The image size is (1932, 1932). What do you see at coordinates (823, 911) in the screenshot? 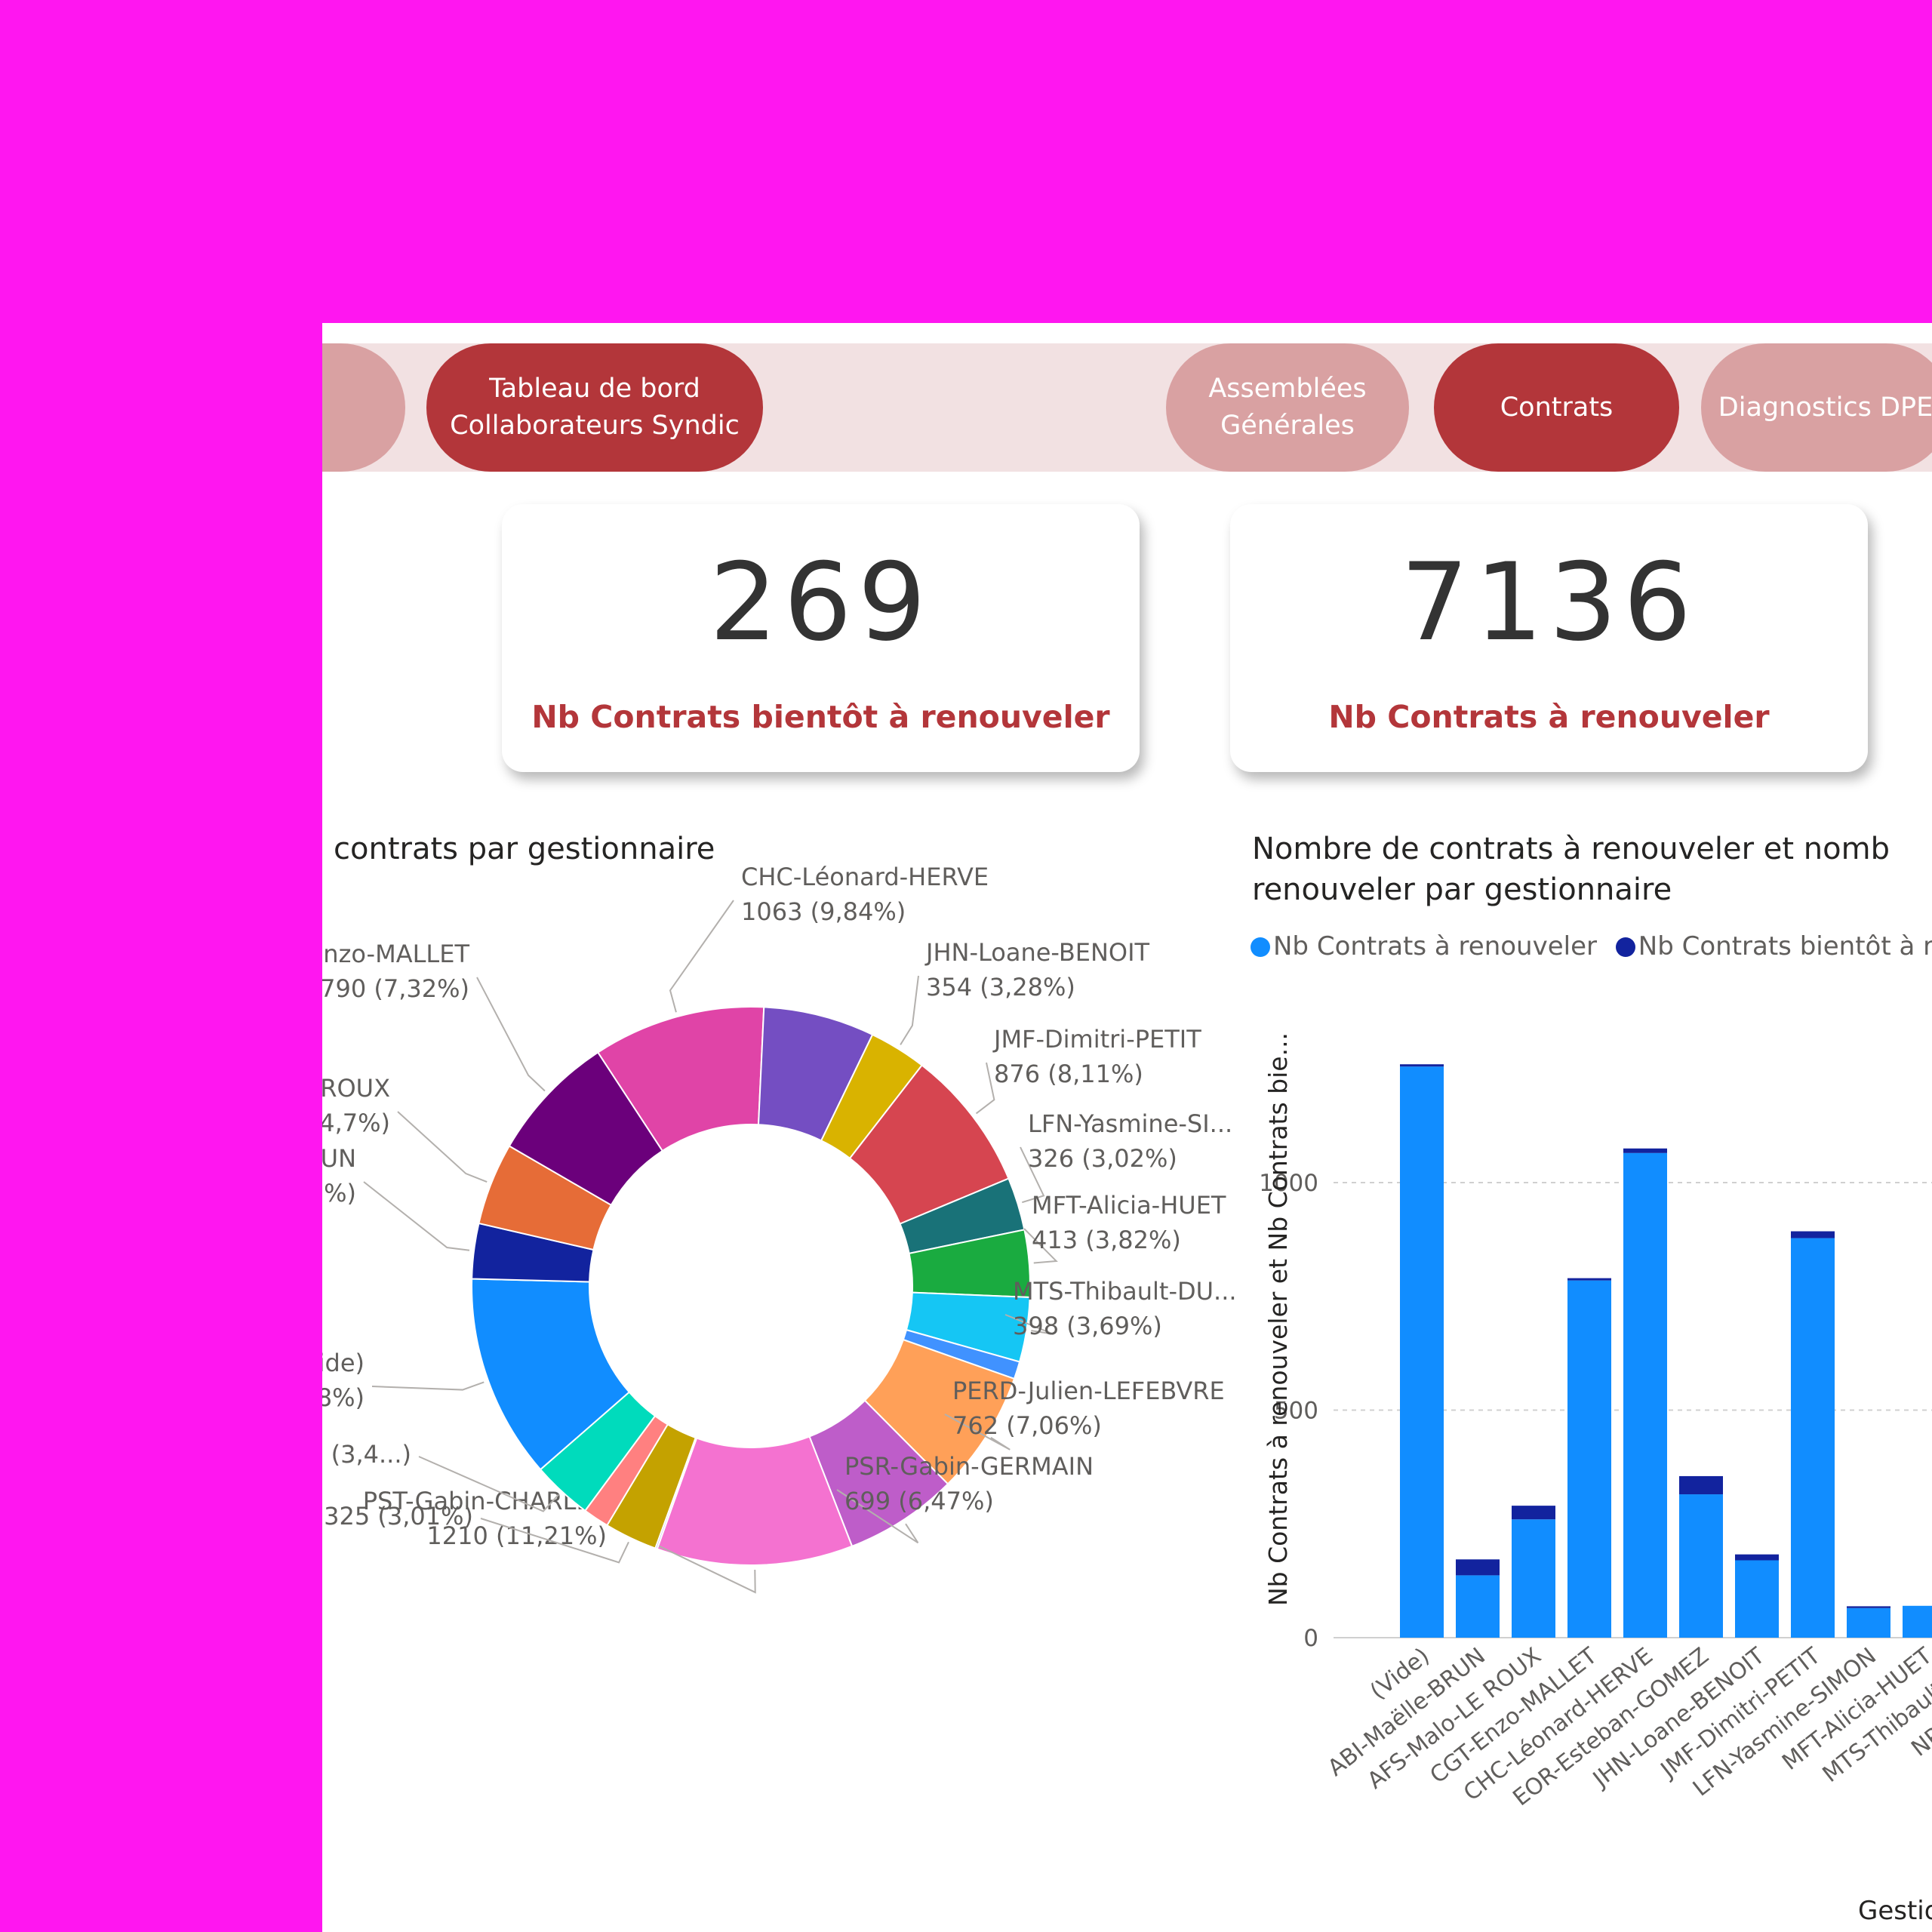
I see `slice-value-label: 1063 (9,84%)` at bounding box center [823, 911].